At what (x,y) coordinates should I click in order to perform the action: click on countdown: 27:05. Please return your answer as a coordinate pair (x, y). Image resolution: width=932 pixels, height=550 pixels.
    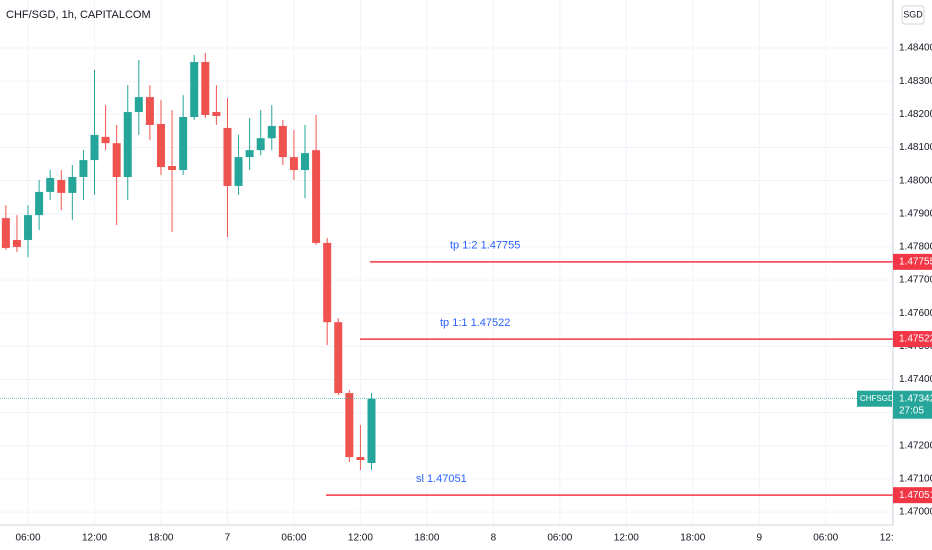
    Looking at the image, I should click on (911, 410).